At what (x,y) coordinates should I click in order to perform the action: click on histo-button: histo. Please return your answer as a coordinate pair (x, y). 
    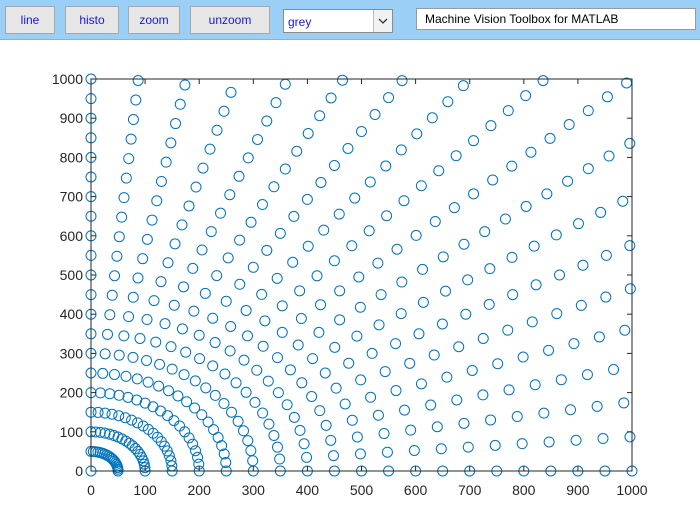
    Looking at the image, I should click on (92, 20).